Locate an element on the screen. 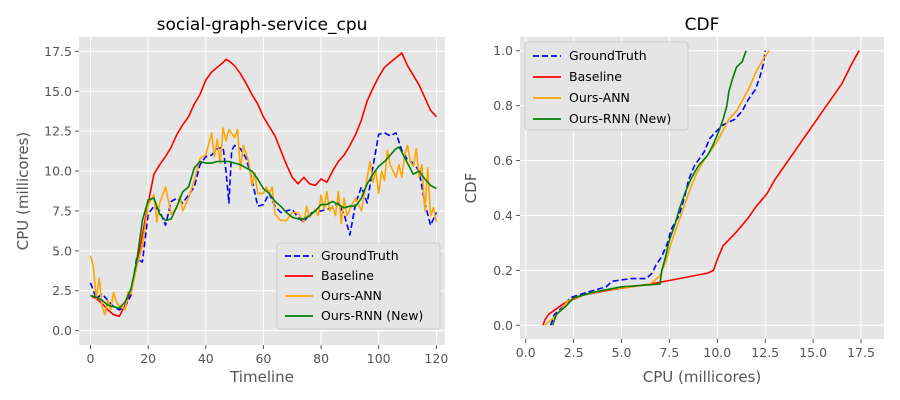 The height and width of the screenshot is (400, 900). x-tick-label: 15.0 is located at coordinates (813, 352).